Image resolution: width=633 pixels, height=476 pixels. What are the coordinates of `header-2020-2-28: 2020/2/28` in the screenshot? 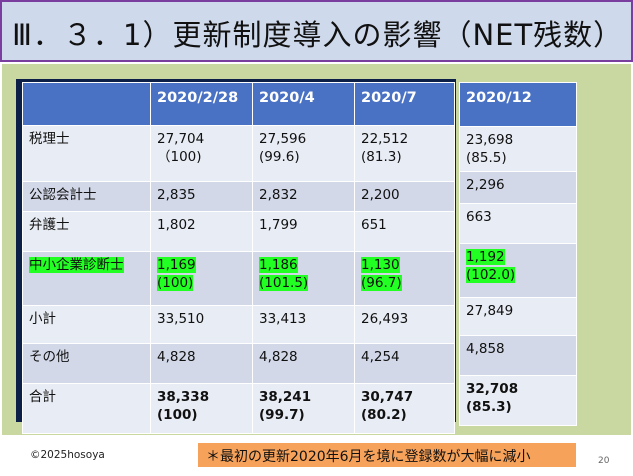 It's located at (201, 104).